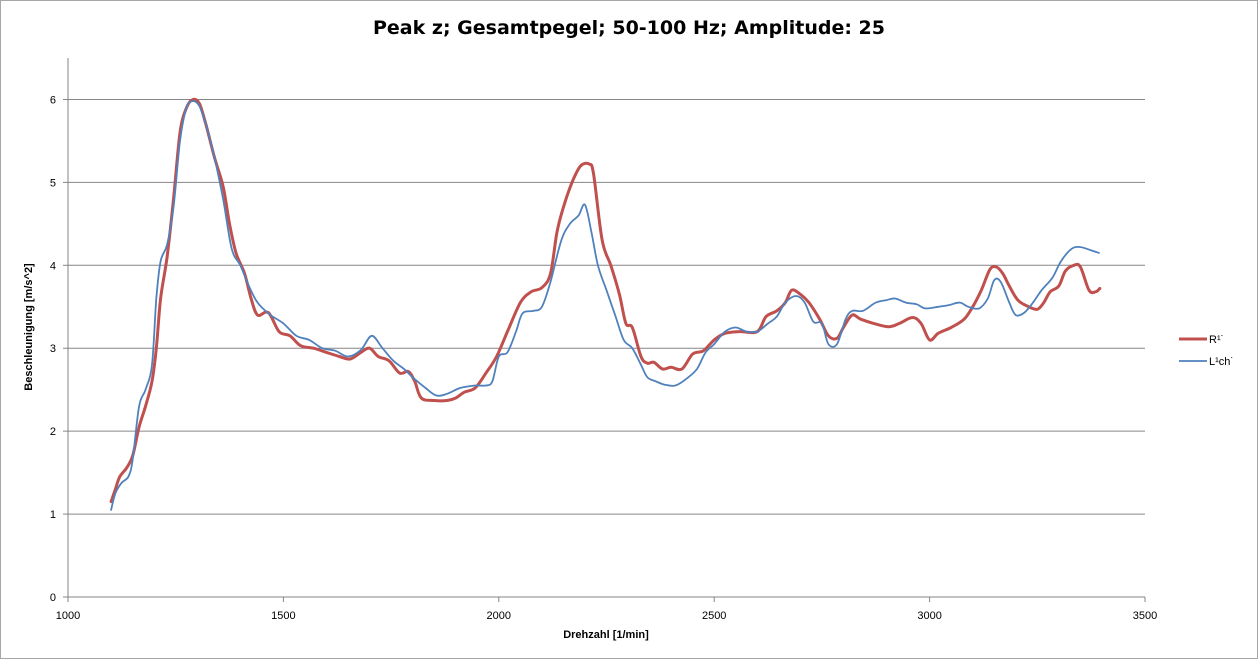 The height and width of the screenshot is (659, 1258). Describe the element at coordinates (1216, 340) in the screenshot. I see `legend-label-1: R¹˙` at that location.